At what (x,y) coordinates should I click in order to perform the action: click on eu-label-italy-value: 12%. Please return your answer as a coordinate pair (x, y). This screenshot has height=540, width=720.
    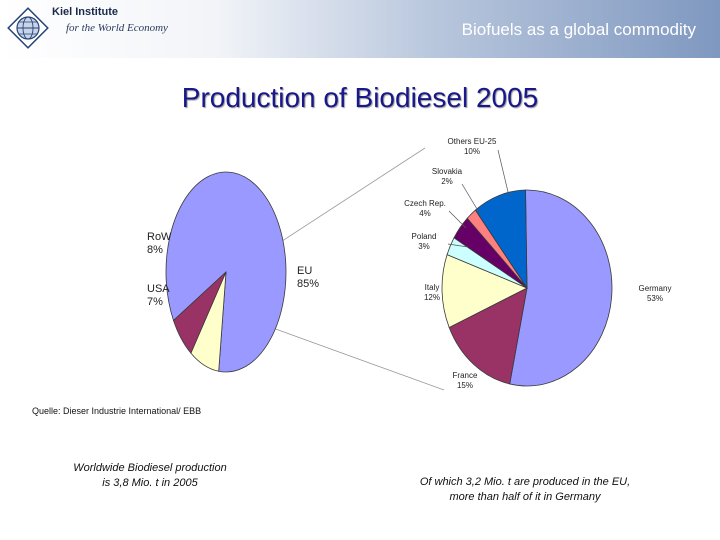
    Looking at the image, I should click on (432, 297).